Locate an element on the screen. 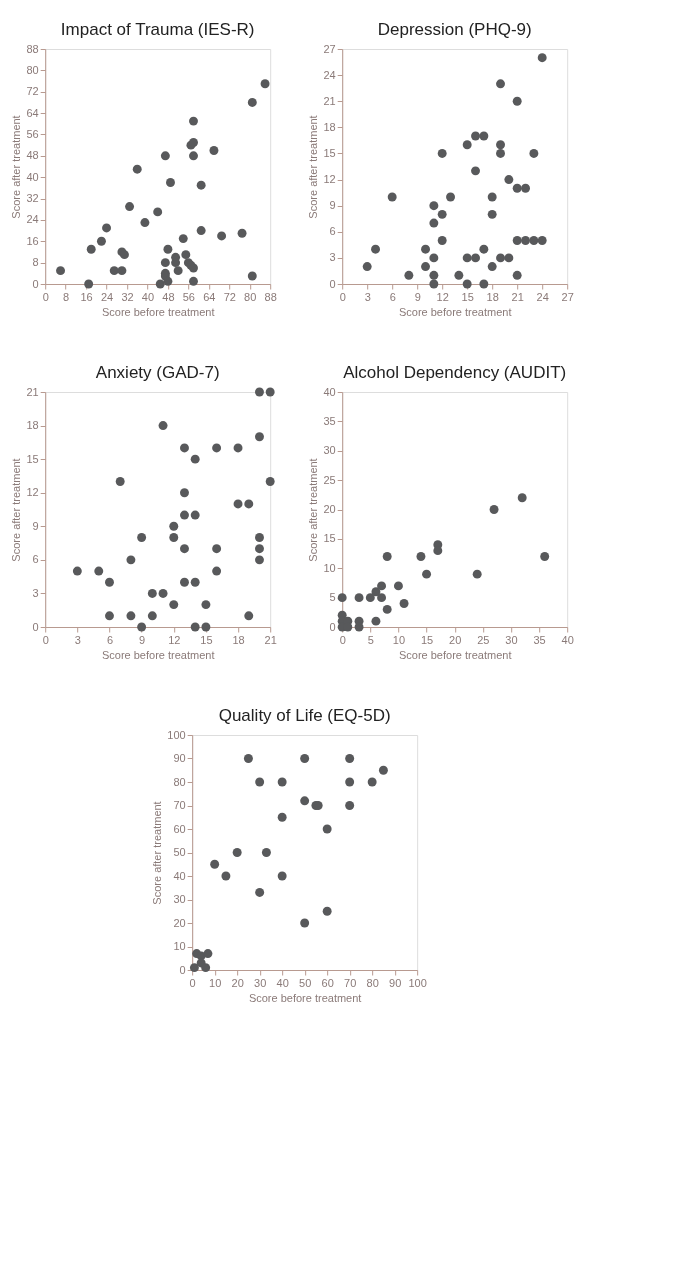 This screenshot has height=1269, width=696. x-tick-label: 12 is located at coordinates (442, 296).